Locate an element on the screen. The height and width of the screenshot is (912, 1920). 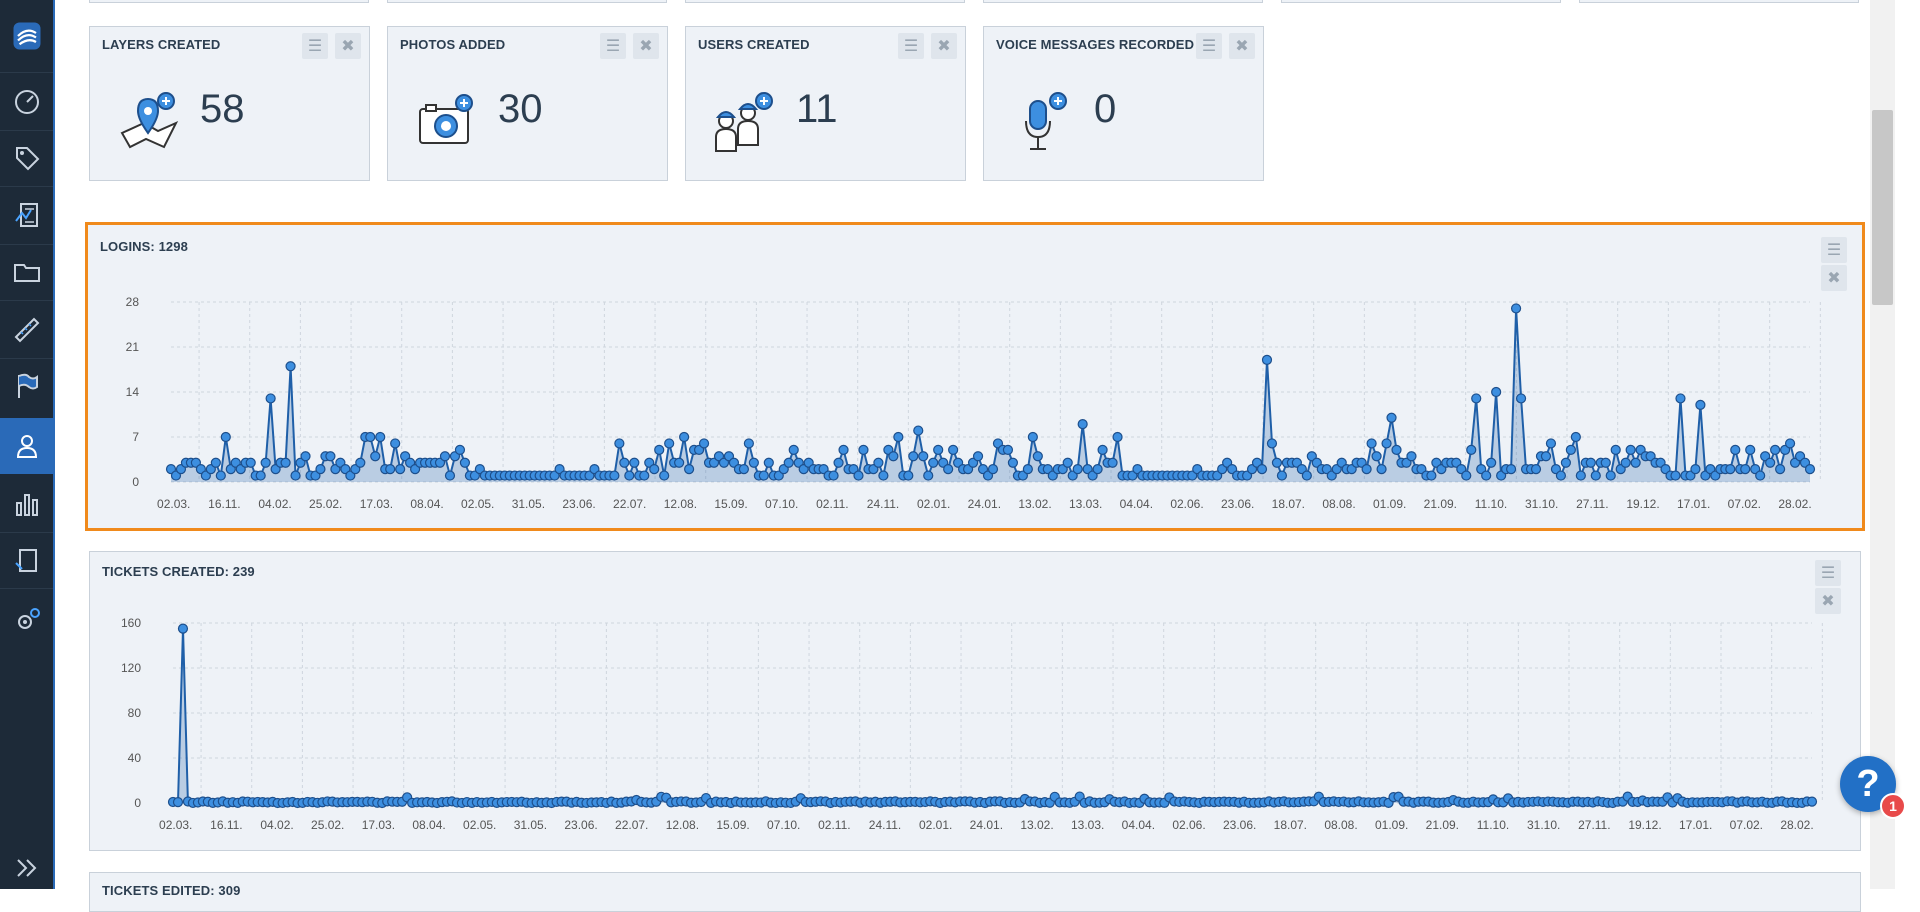
report-icon is located at coordinates (26, 216).